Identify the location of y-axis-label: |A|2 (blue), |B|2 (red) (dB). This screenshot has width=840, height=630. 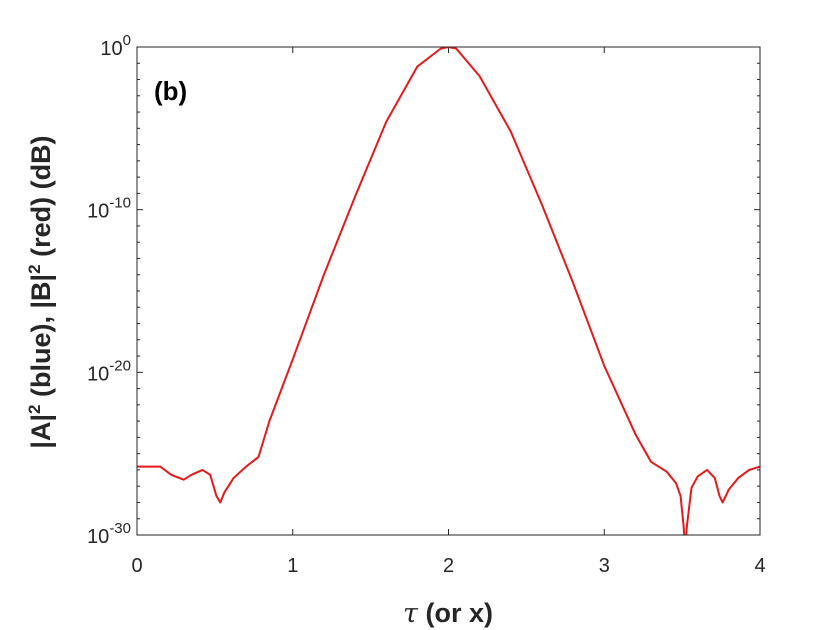
(40, 291).